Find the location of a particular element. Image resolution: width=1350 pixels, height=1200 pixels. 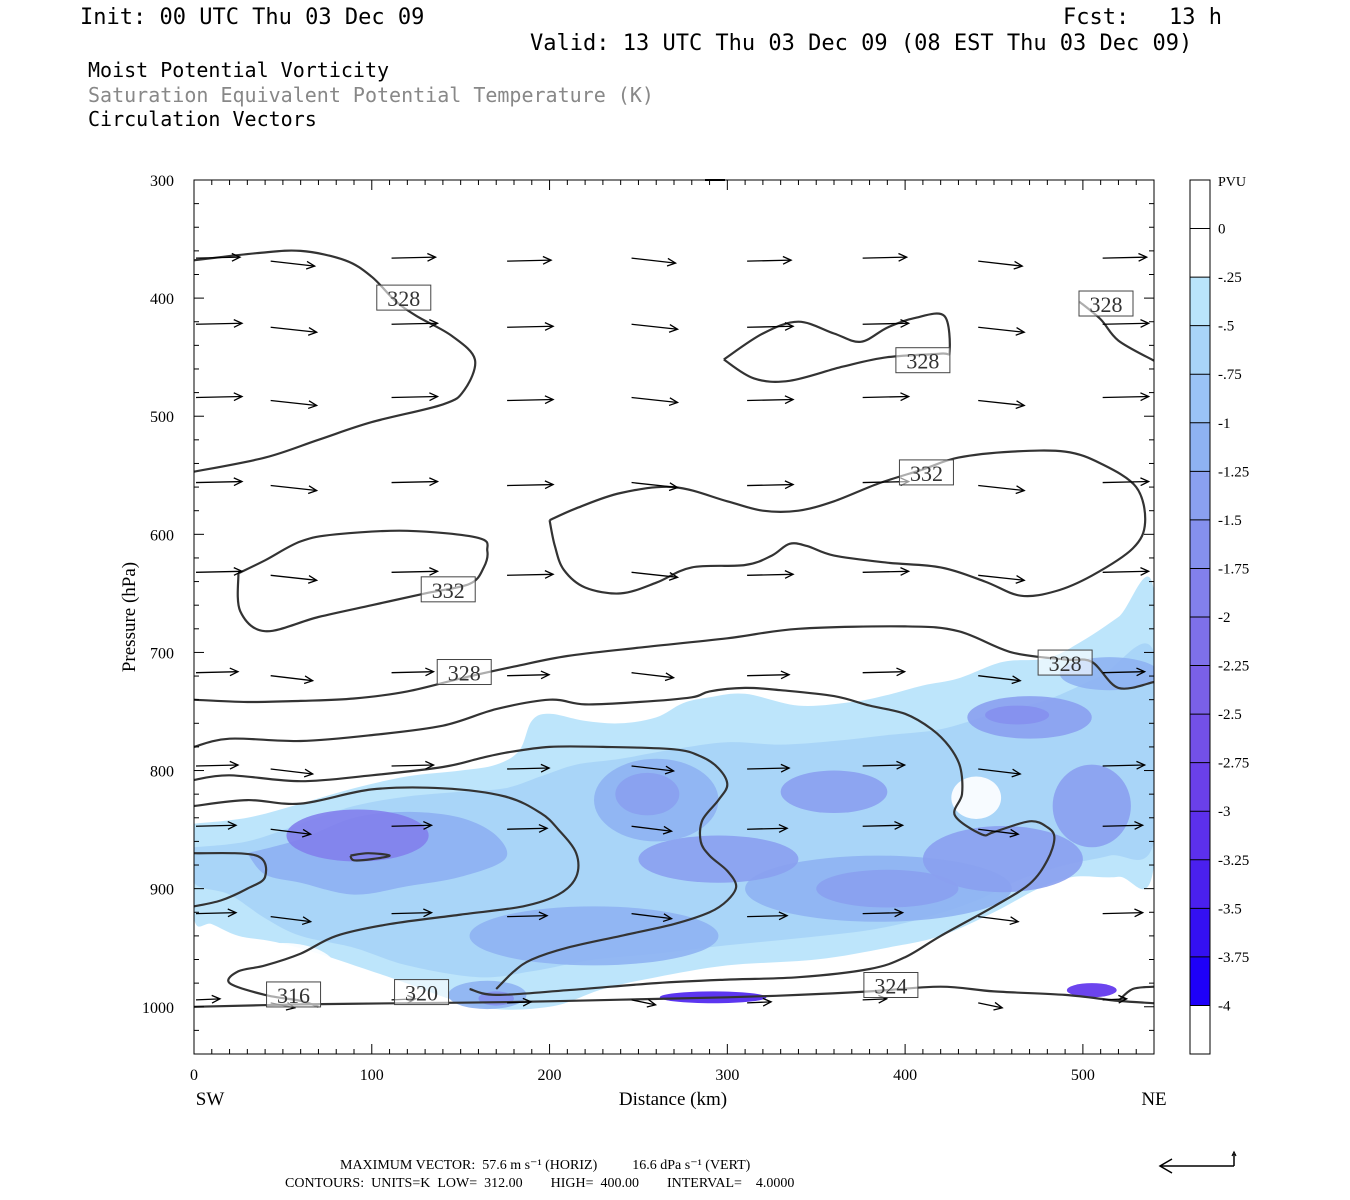

y-tick-label: 800 is located at coordinates (162, 772).